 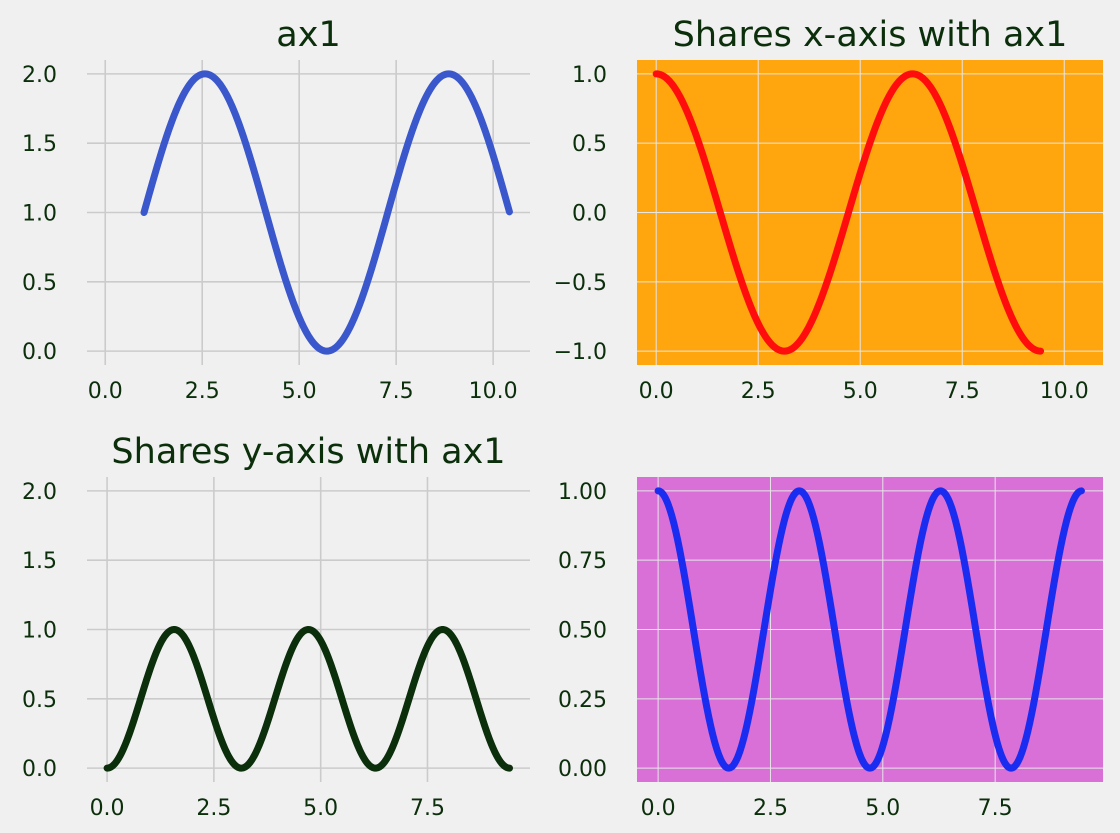 I want to click on y-tick-label: 0.25, so click(x=582, y=700).